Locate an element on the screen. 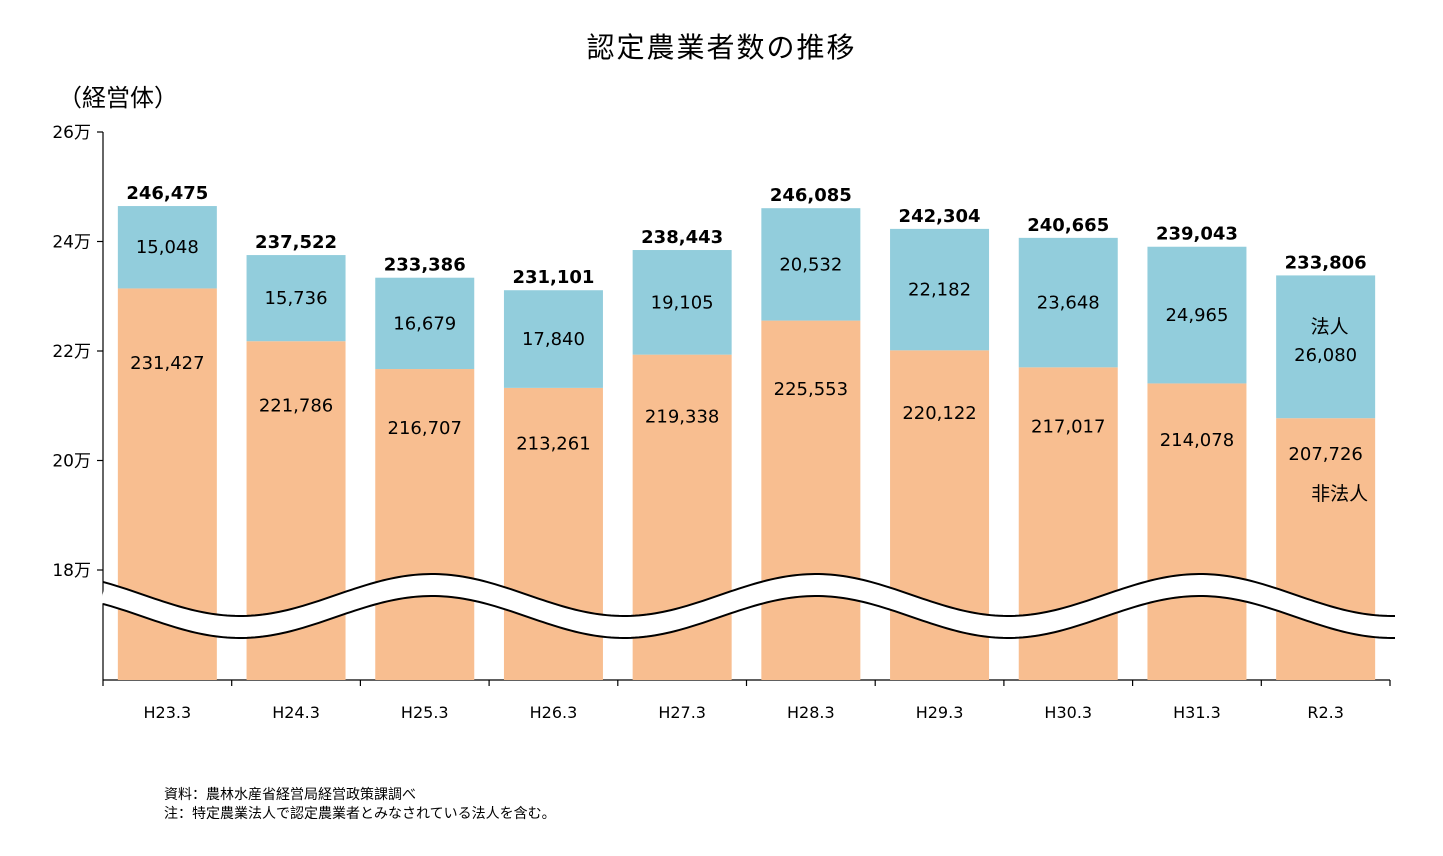 Image resolution: width=1443 pixels, height=856 pixels. total-label: 237,522 is located at coordinates (296, 242).